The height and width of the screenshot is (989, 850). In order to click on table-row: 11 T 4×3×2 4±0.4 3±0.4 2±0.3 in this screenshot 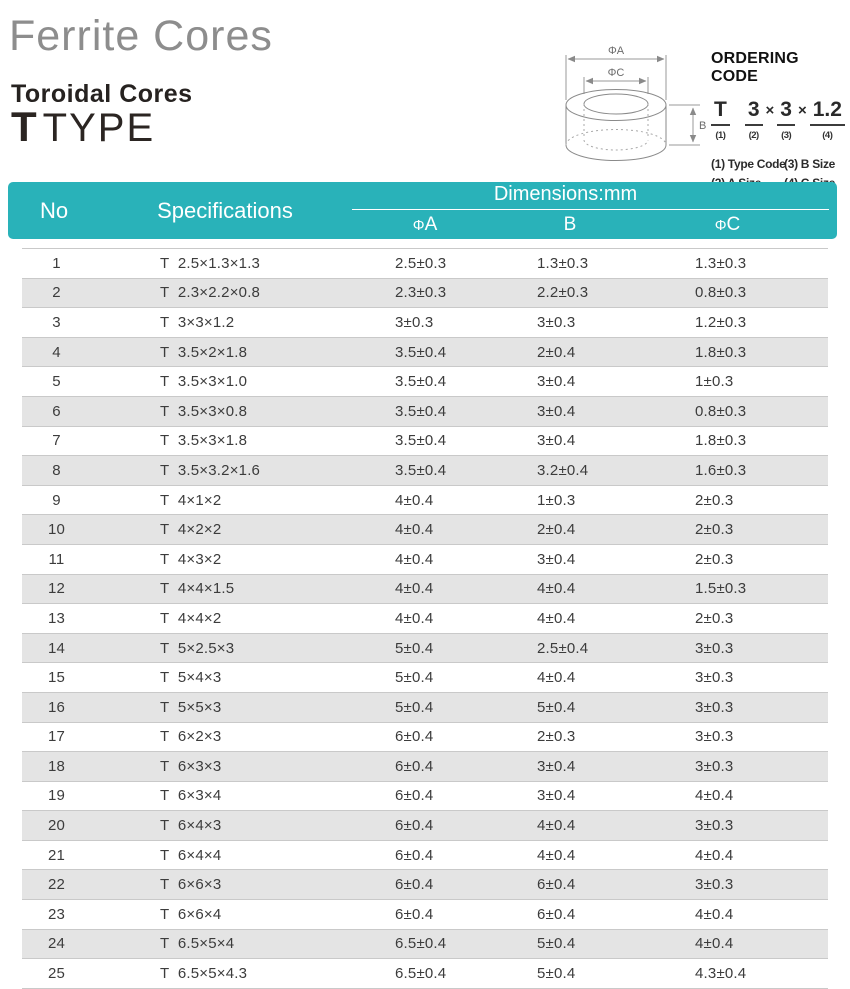, I will do `click(425, 559)`.